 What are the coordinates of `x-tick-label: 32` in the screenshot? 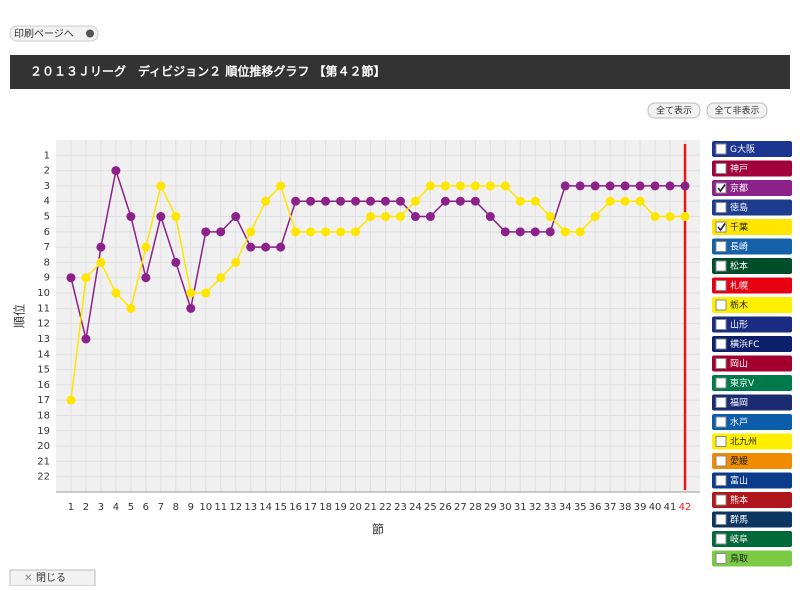 It's located at (535, 507).